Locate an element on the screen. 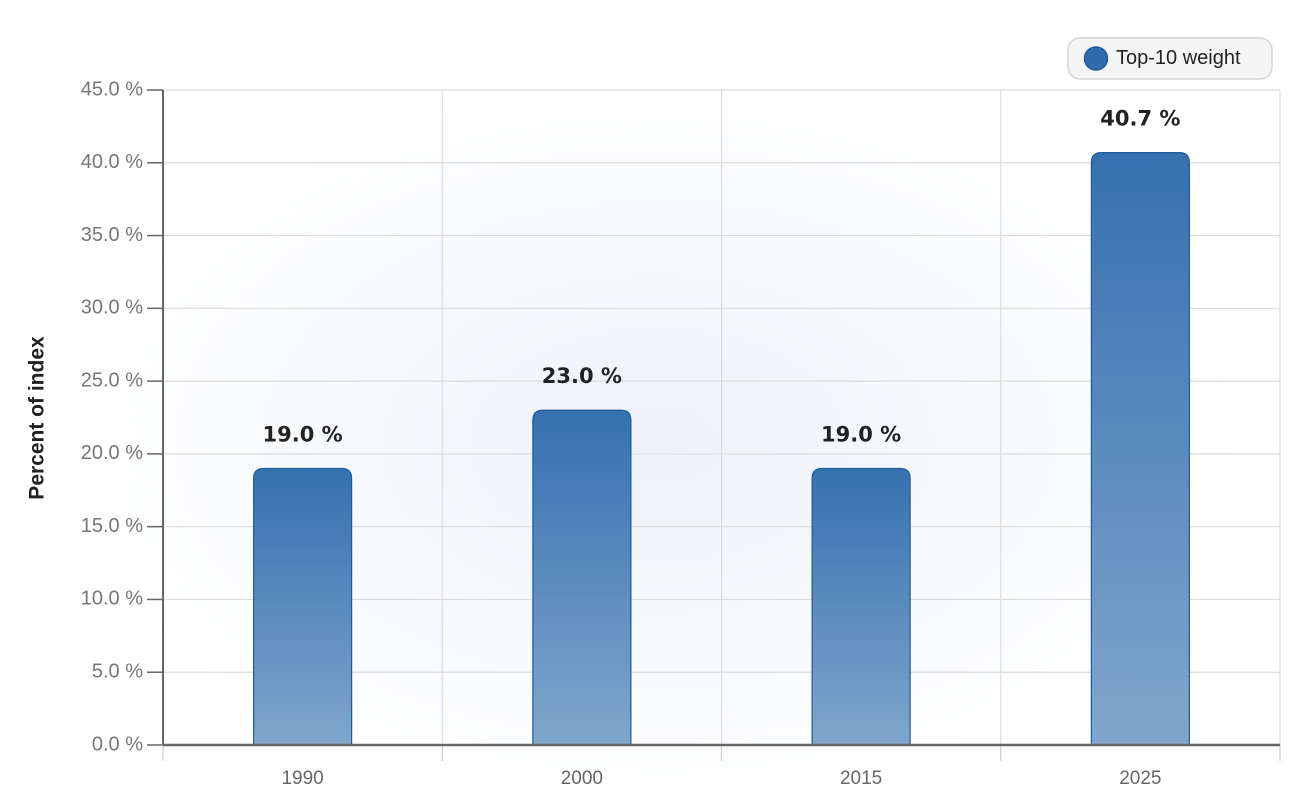 The height and width of the screenshot is (808, 1316). value-label: 23.0 % is located at coordinates (582, 376).